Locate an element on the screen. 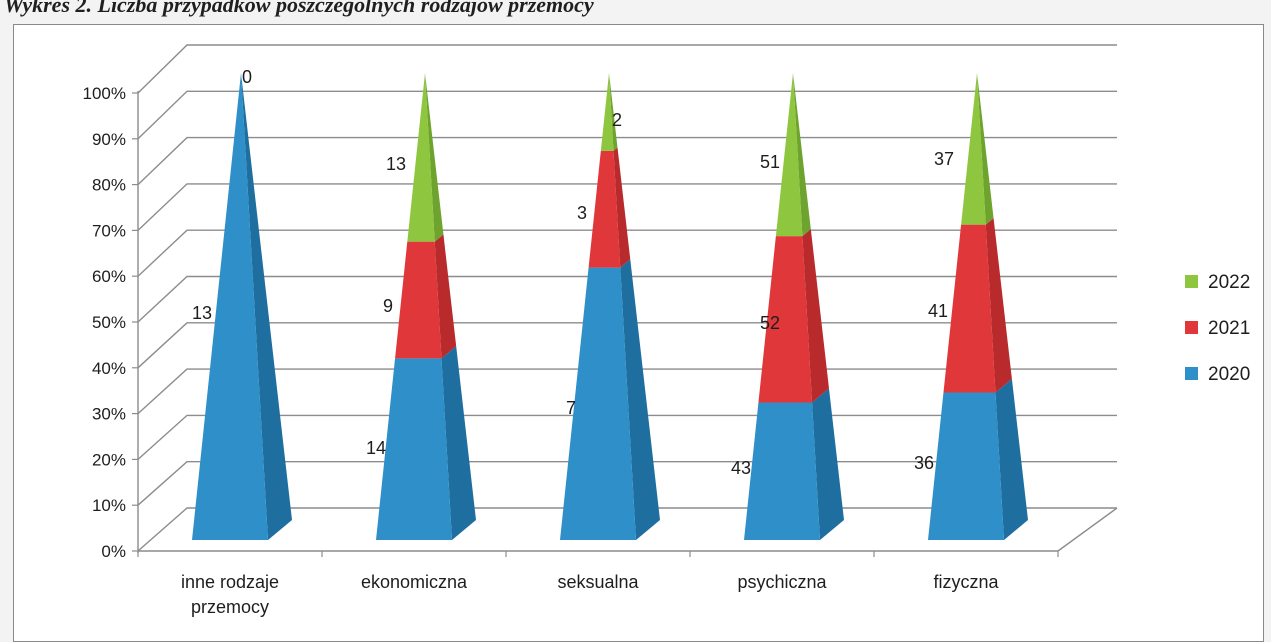  x-category-label: psychiczna is located at coordinates (782, 582).